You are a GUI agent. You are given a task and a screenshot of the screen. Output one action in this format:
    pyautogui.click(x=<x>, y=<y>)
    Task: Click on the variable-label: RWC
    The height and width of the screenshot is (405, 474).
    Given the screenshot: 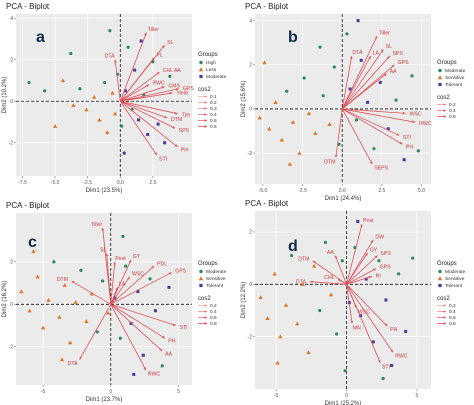 What is the action you would take?
    pyautogui.click(x=401, y=357)
    